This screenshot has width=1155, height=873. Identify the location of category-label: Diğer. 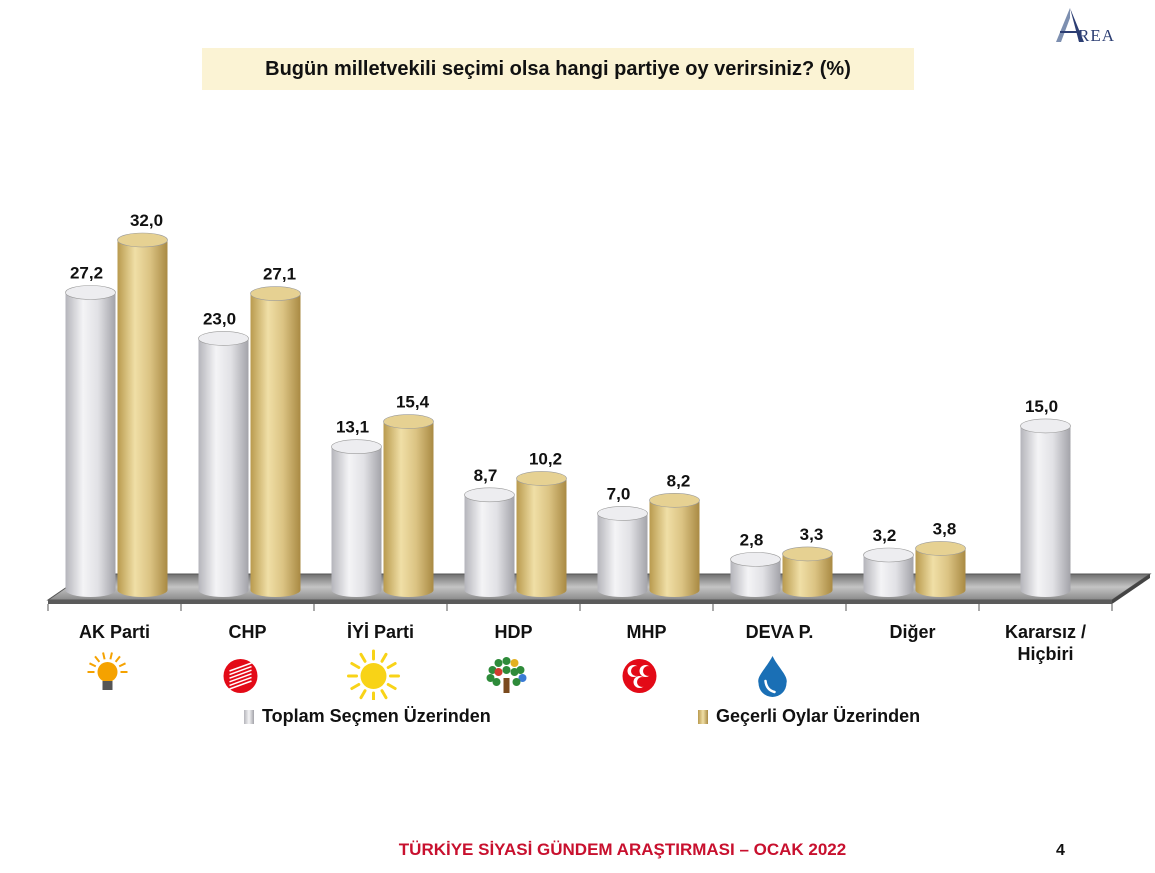
(912, 632).